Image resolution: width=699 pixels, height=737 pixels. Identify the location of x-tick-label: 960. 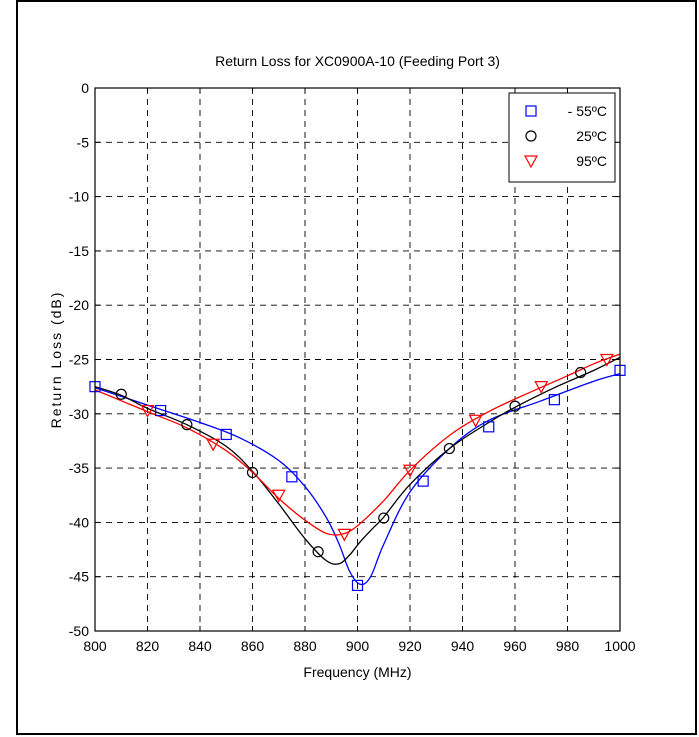
(515, 646).